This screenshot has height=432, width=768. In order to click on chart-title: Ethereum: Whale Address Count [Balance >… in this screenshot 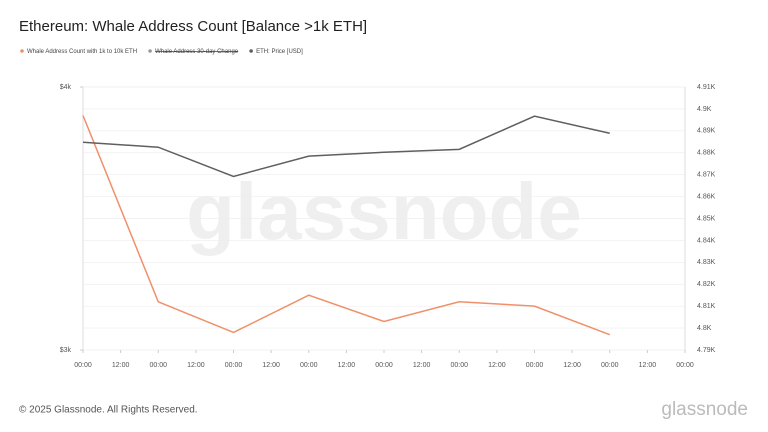, I will do `click(193, 26)`.